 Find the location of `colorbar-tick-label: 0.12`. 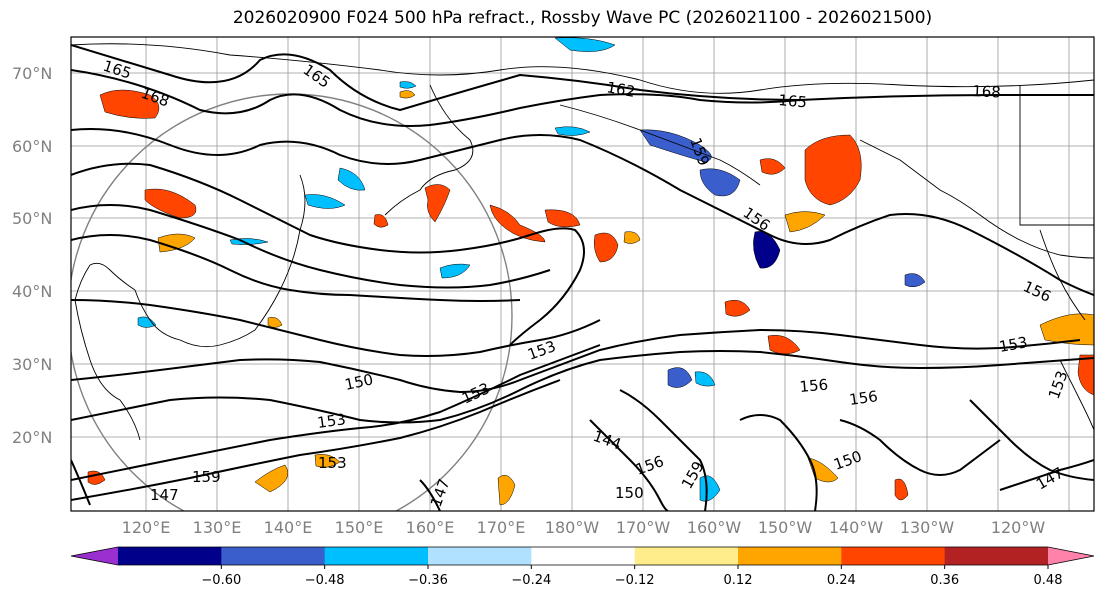

colorbar-tick-label: 0.12 is located at coordinates (738, 580).